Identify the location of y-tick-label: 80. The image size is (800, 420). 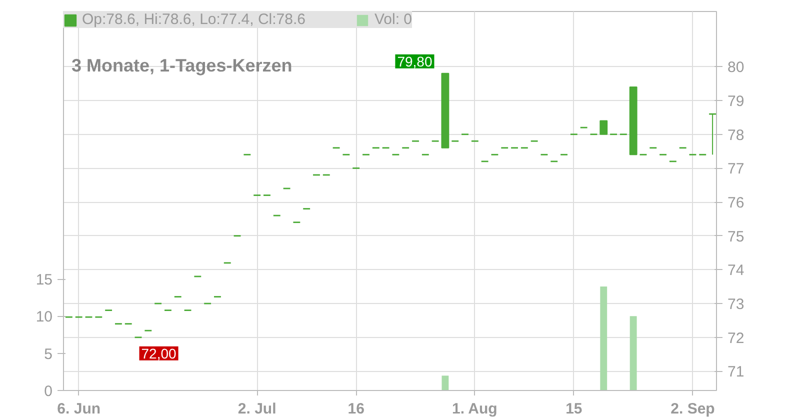
(736, 67).